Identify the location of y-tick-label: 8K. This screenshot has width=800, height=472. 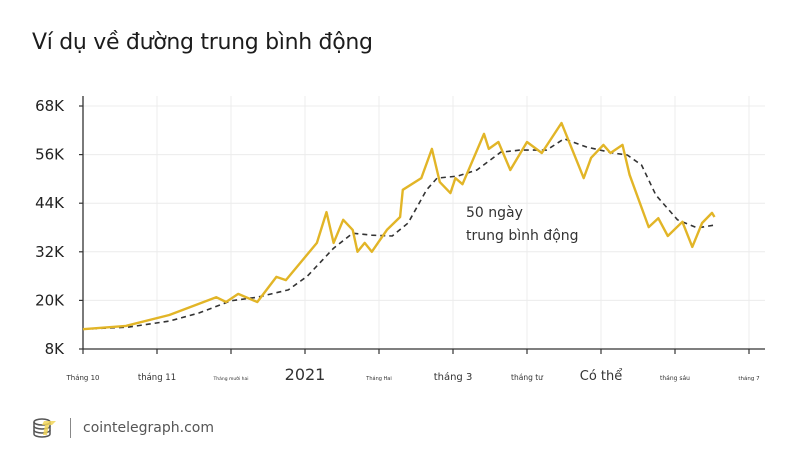
(55, 349).